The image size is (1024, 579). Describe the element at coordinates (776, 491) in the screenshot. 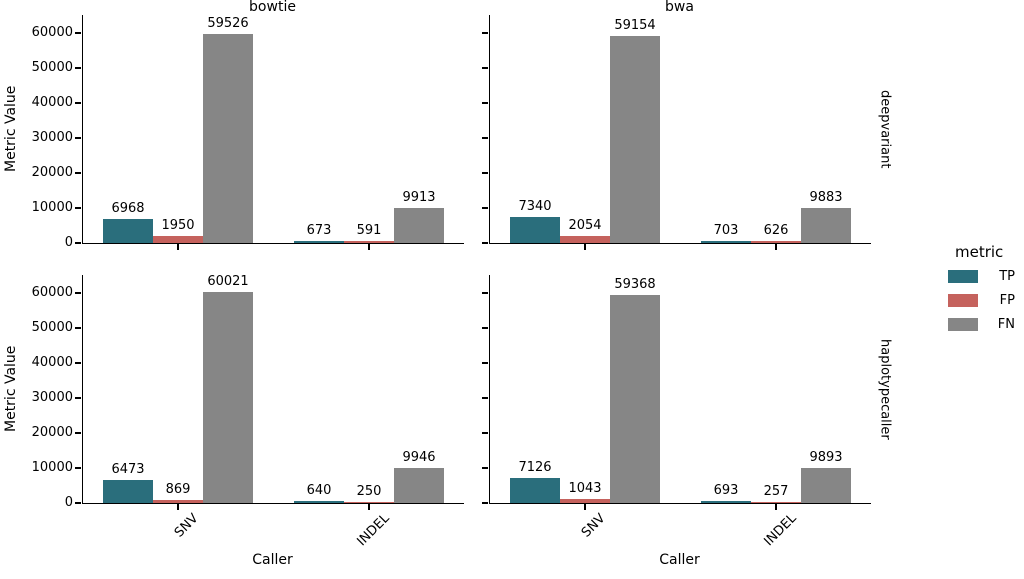

I see `bar-value-label: 257` at that location.